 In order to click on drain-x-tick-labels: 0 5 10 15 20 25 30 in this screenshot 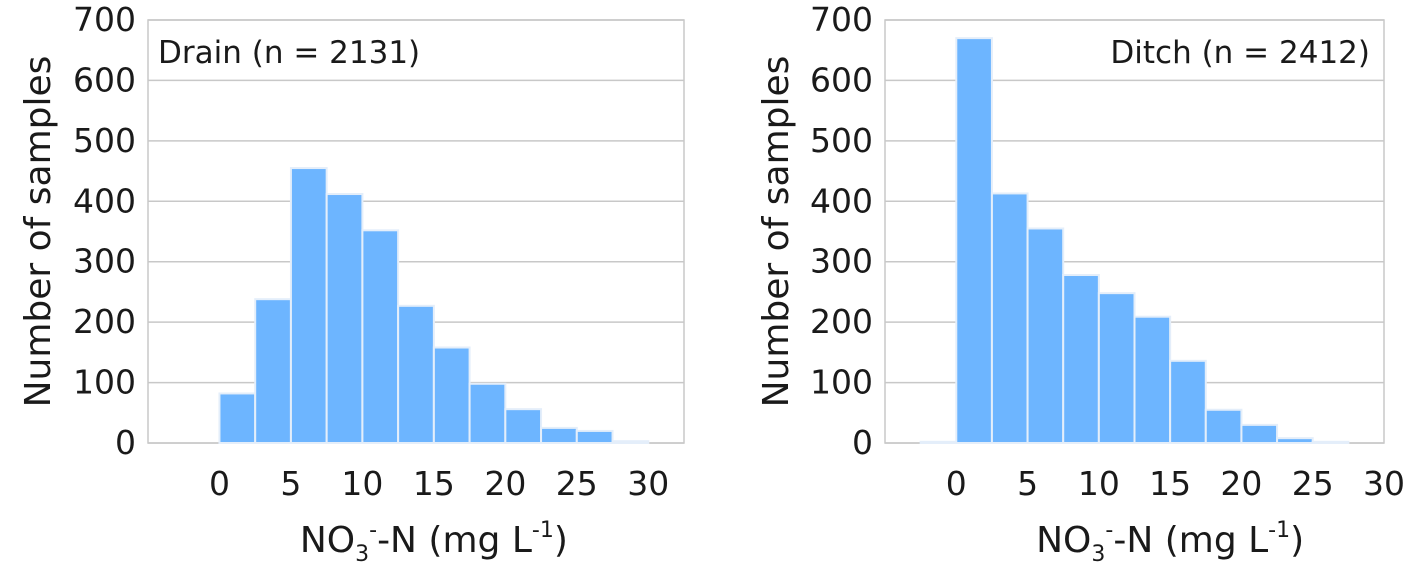, I will do `click(439, 483)`.